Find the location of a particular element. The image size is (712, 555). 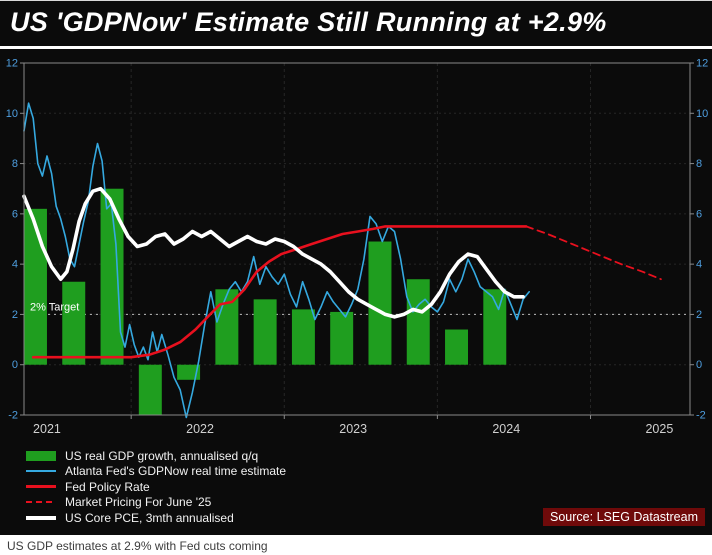

source-label: Source: LSEG Datastream is located at coordinates (624, 517).